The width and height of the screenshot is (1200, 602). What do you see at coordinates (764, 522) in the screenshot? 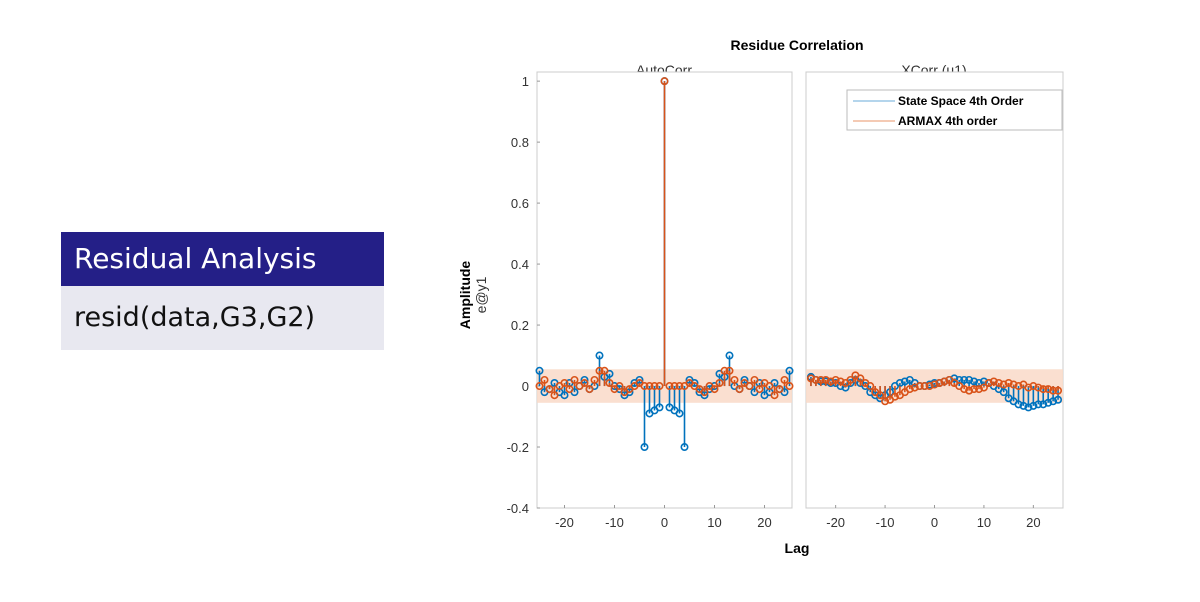
I see `x-tick-label: 20` at bounding box center [764, 522].